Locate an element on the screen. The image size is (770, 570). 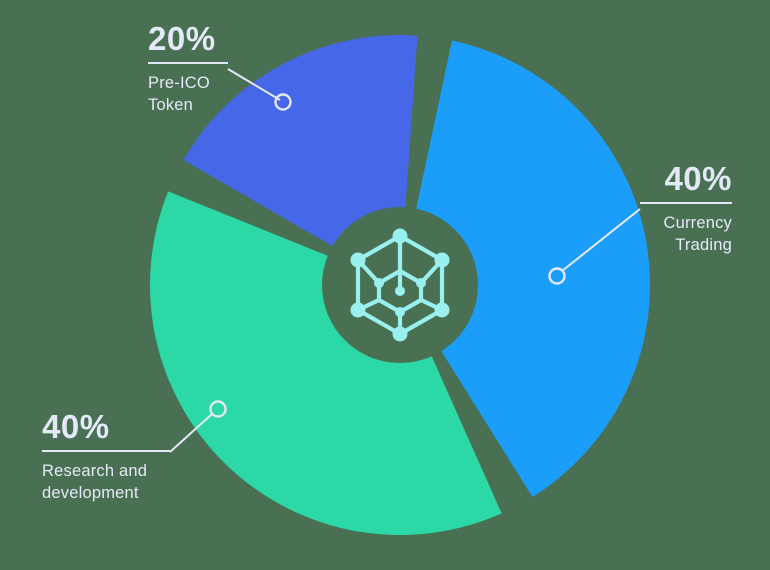
callout-percent-currency: 40% is located at coordinates (698, 178).